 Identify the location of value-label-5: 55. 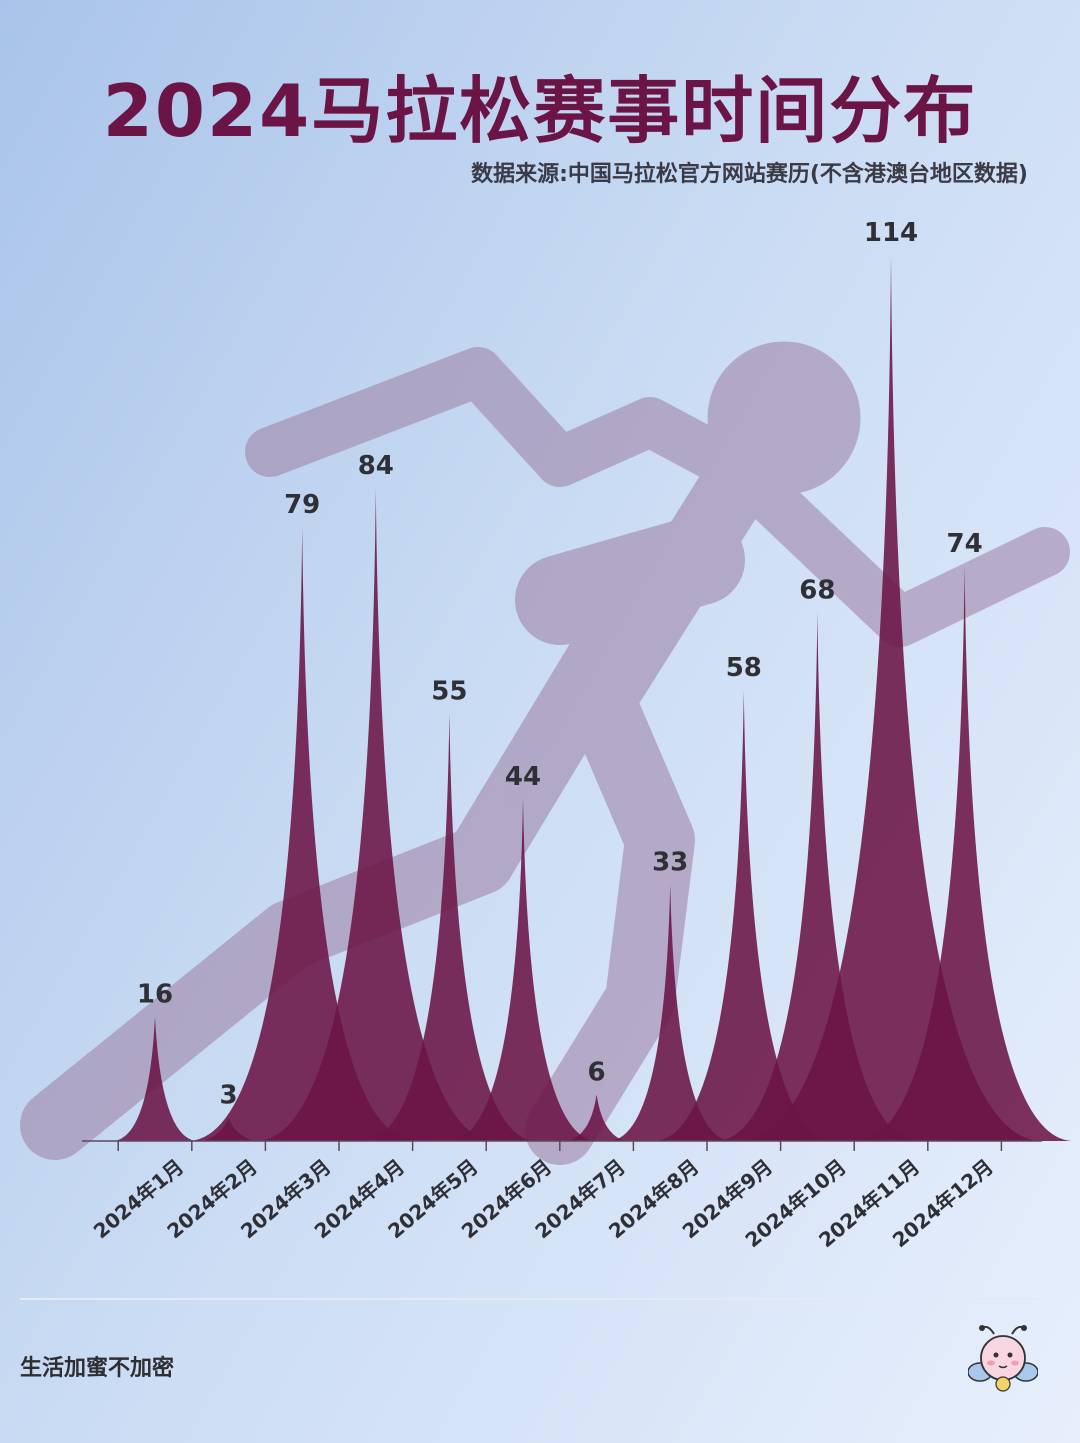
(449, 692).